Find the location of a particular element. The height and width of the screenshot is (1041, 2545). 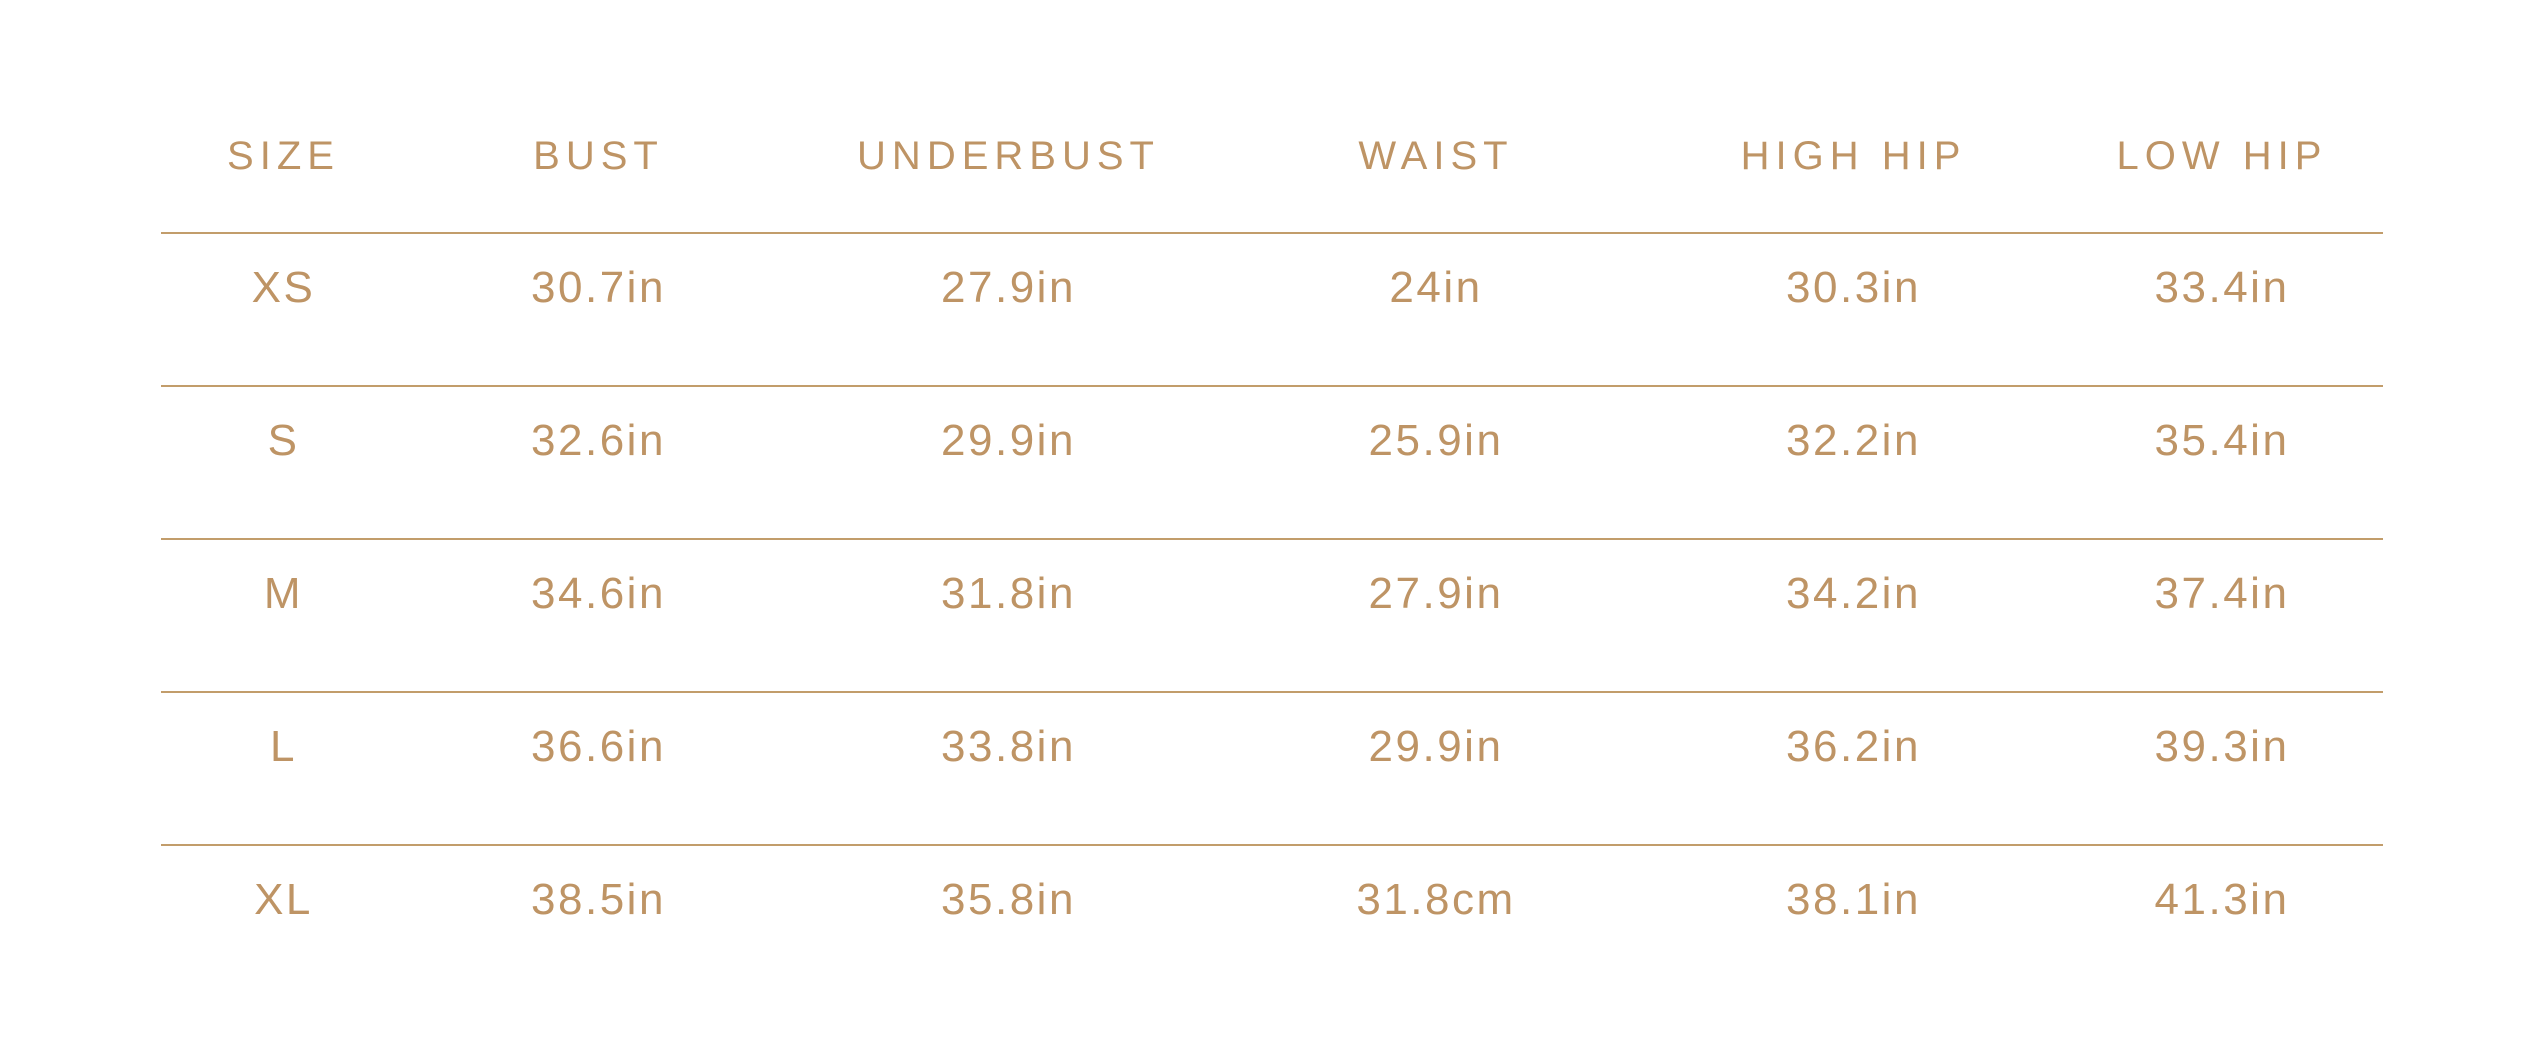

table-row-m: M 34.6in 31.8in 27.9in 34.2in 37.4in is located at coordinates (1272, 616).